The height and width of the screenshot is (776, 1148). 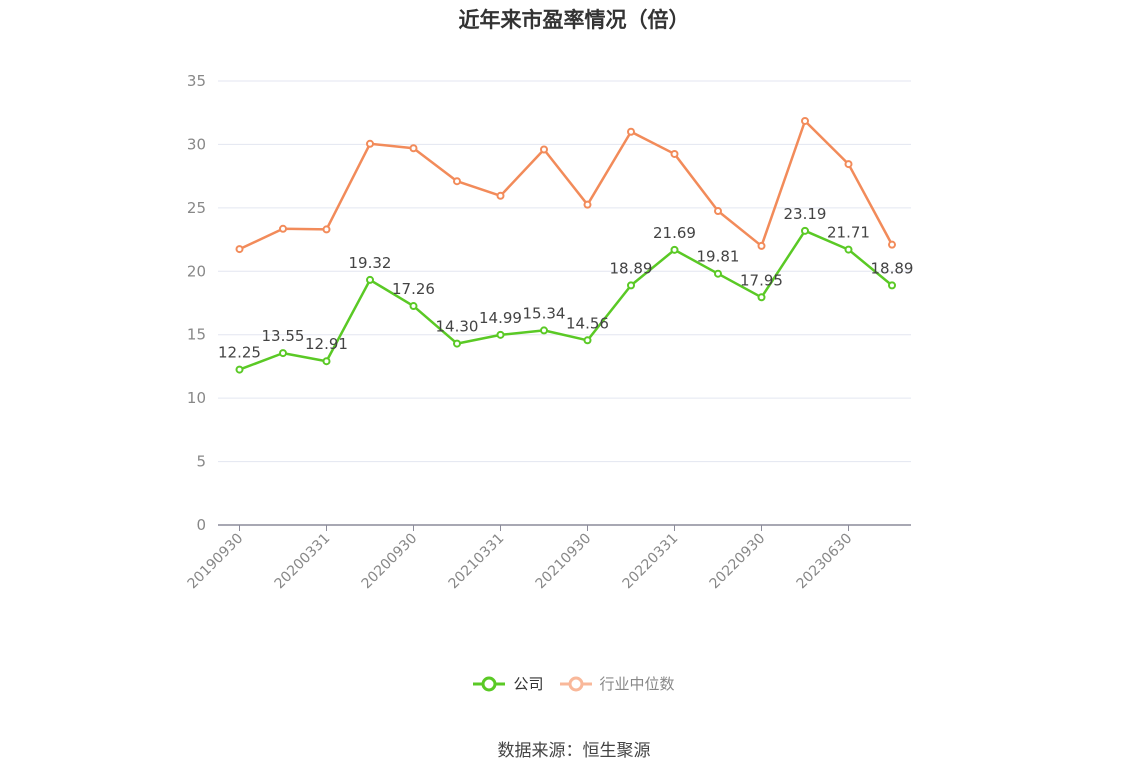 What do you see at coordinates (370, 263) in the screenshot?
I see `data-label: 19.32` at bounding box center [370, 263].